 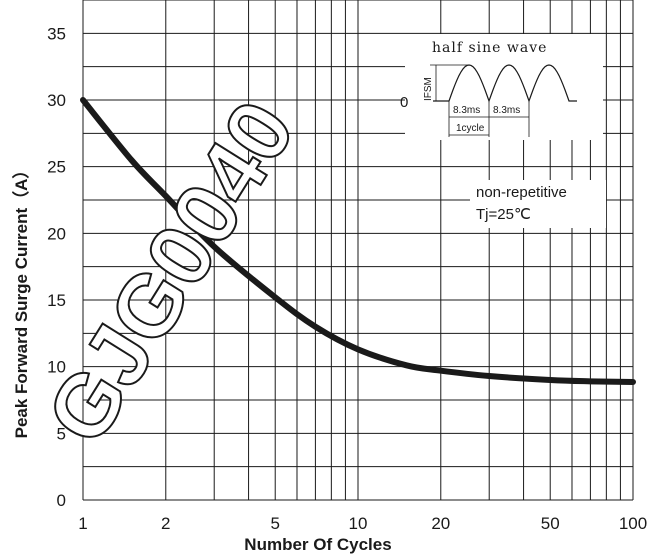 I want to click on y-tick-label: 30, so click(x=56, y=100).